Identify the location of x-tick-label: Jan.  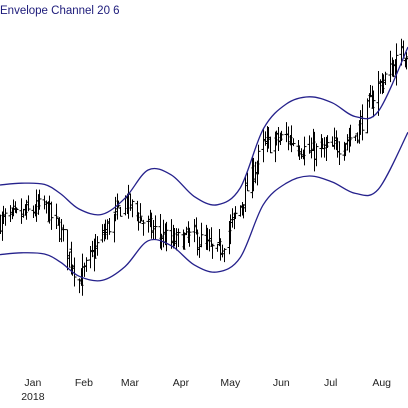
(32, 383).